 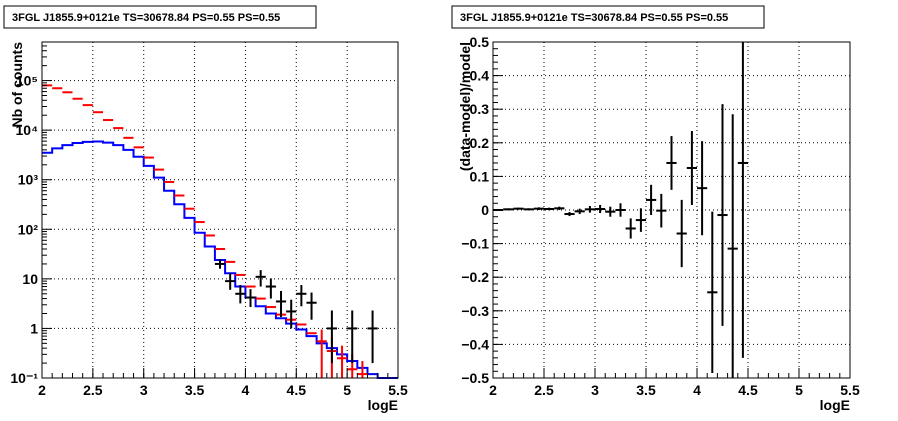 I want to click on residuals-title-box, so click(x=608, y=17).